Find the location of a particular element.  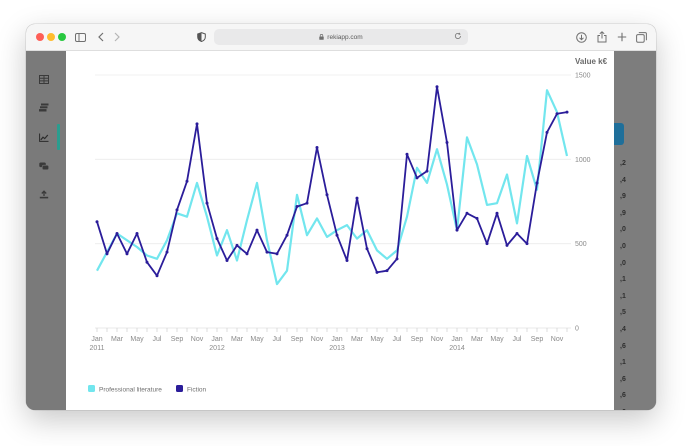

chat-icon is located at coordinates (44, 166).